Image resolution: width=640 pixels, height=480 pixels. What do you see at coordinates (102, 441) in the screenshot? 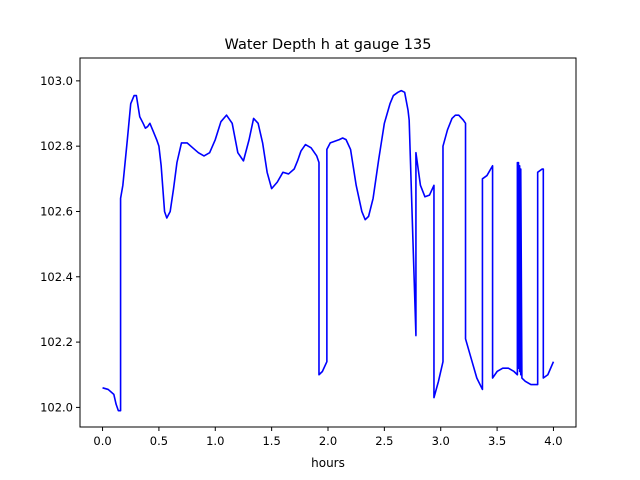
I see `x-tick-label: 0.0` at bounding box center [102, 441].